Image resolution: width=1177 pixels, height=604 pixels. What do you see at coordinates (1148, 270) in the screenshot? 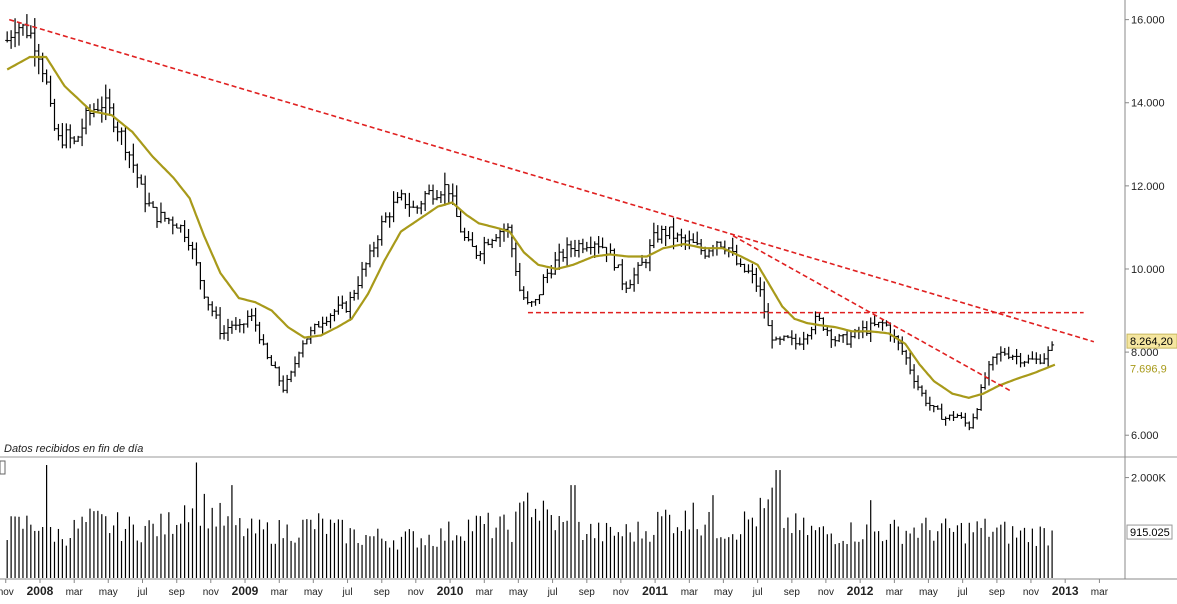
I see `price-tick-label: 10.000` at bounding box center [1148, 270].